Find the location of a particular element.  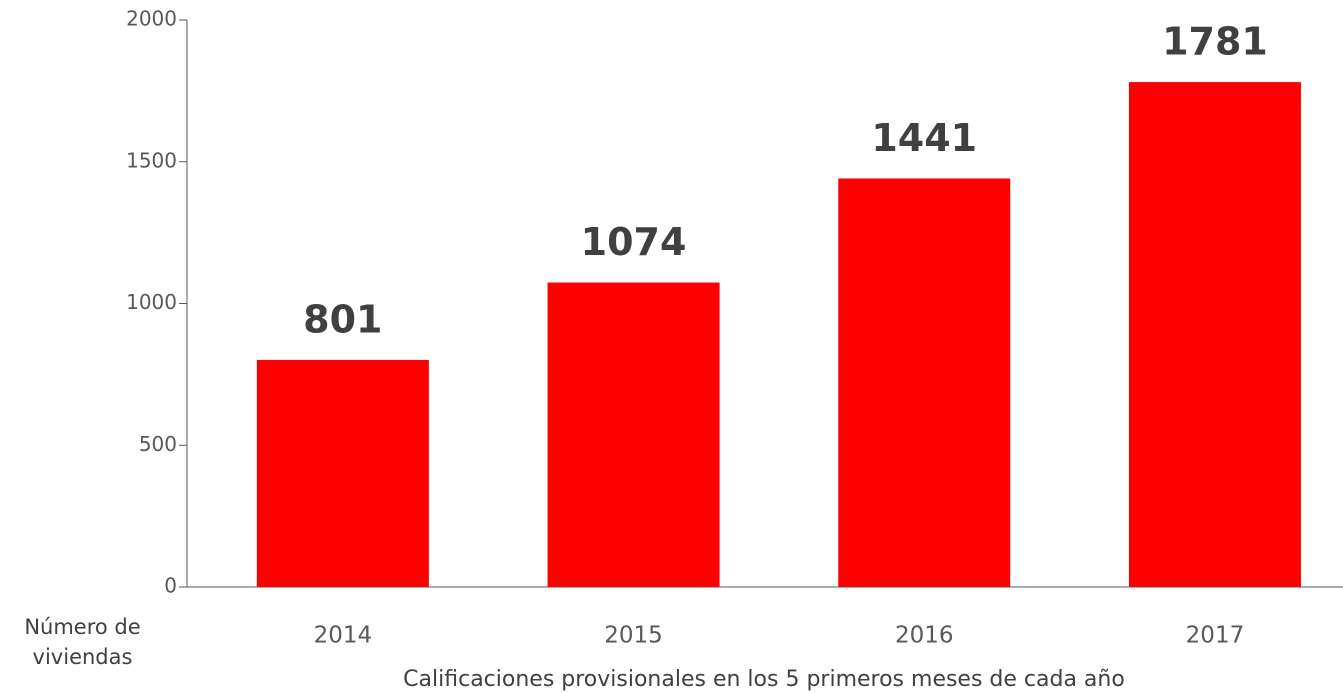

y-tick-label: 1500 is located at coordinates (151, 160).